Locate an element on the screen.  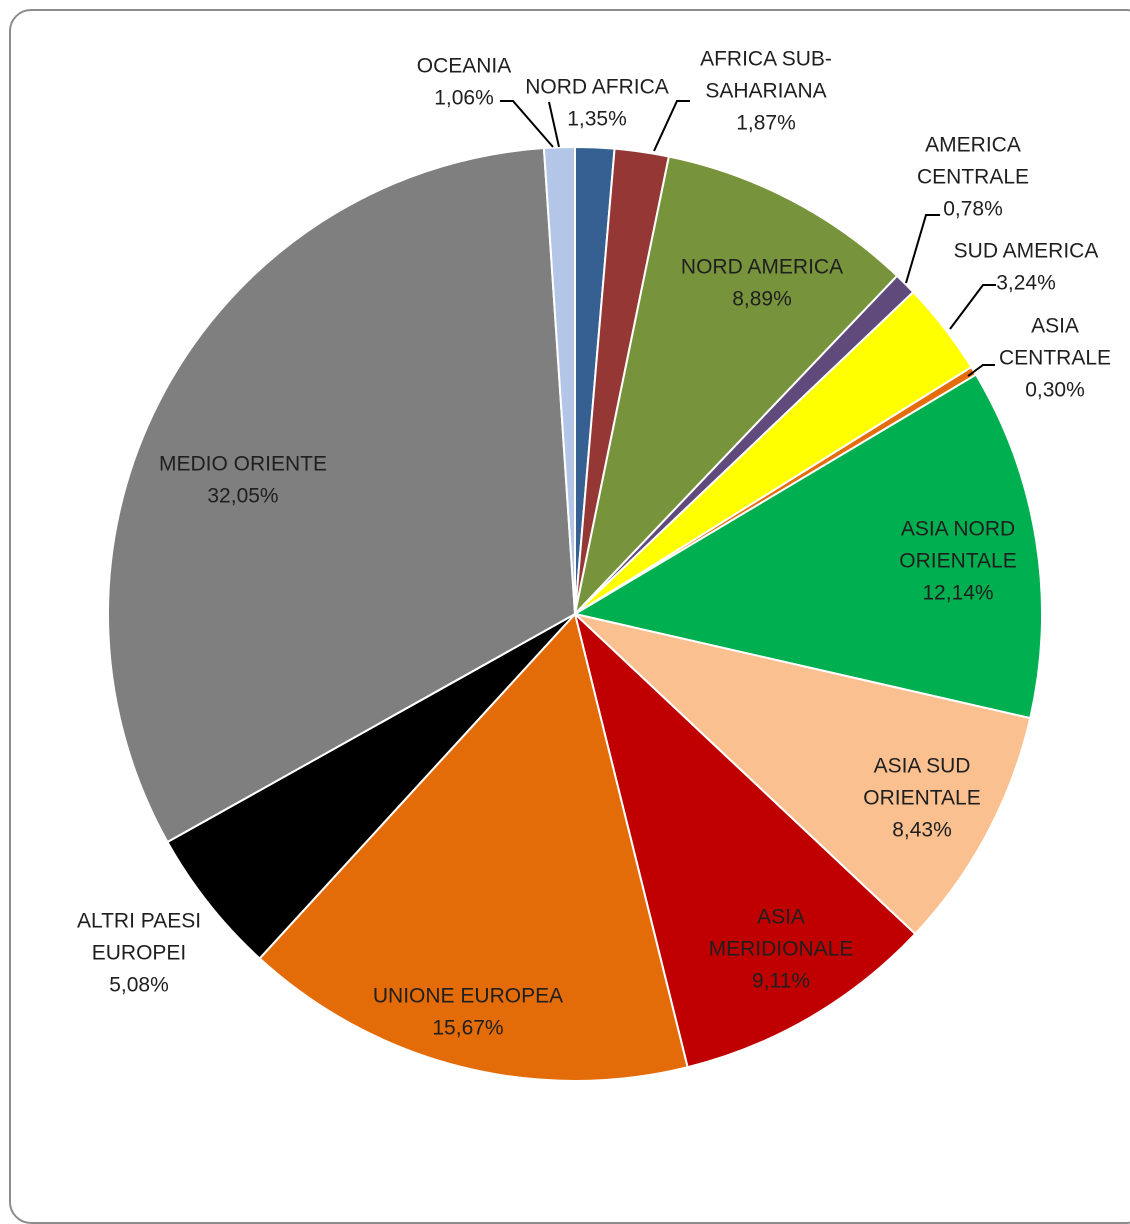
slice-label-nord-america: NORD AMERICA 8,89% is located at coordinates (762, 283).